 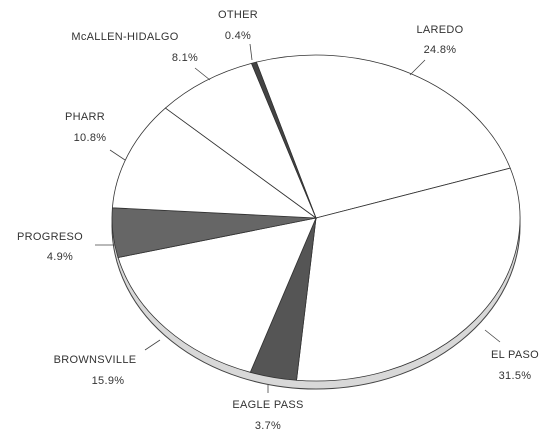 I want to click on slice-value-label: 31.5%, so click(x=515, y=376).